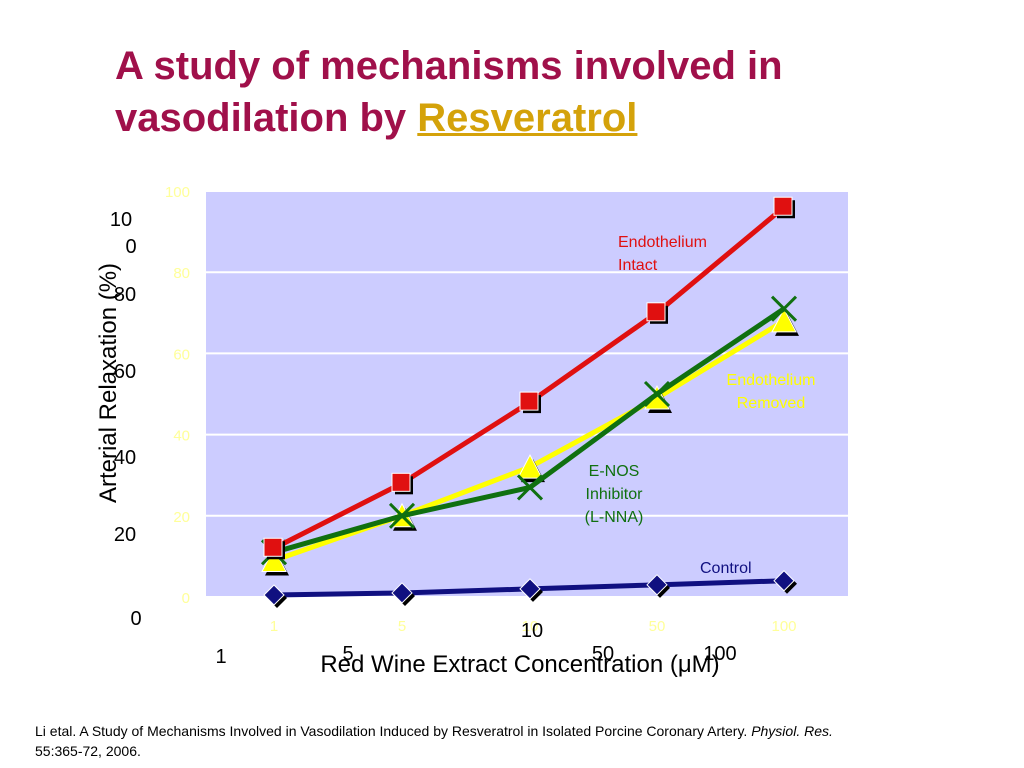  What do you see at coordinates (274, 626) in the screenshot?
I see `faint-x-tick-label: 1` at bounding box center [274, 626].